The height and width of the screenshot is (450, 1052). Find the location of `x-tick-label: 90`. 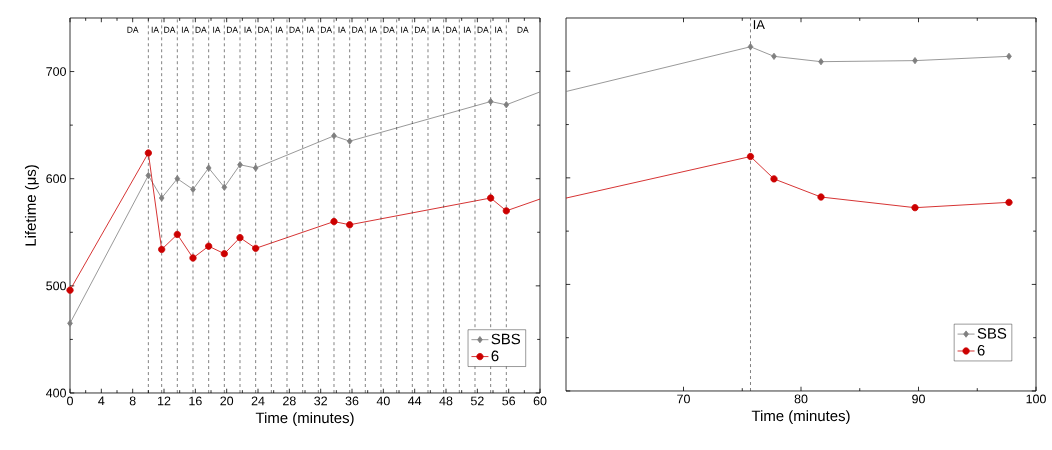

x-tick-label: 90 is located at coordinates (918, 399).